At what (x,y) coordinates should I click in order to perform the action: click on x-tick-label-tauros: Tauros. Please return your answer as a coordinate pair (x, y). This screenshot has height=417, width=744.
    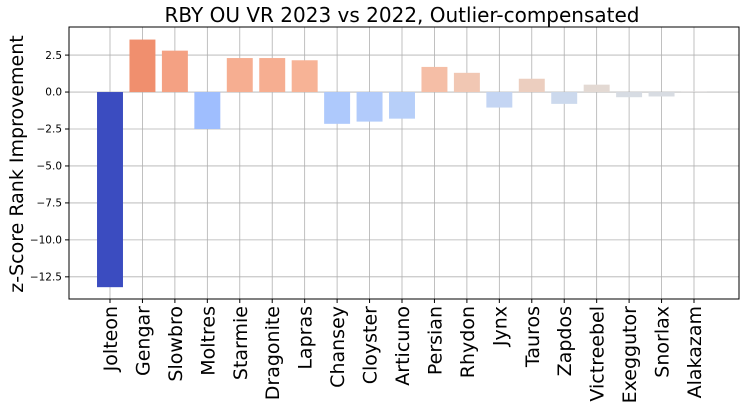
    Looking at the image, I should click on (533, 337).